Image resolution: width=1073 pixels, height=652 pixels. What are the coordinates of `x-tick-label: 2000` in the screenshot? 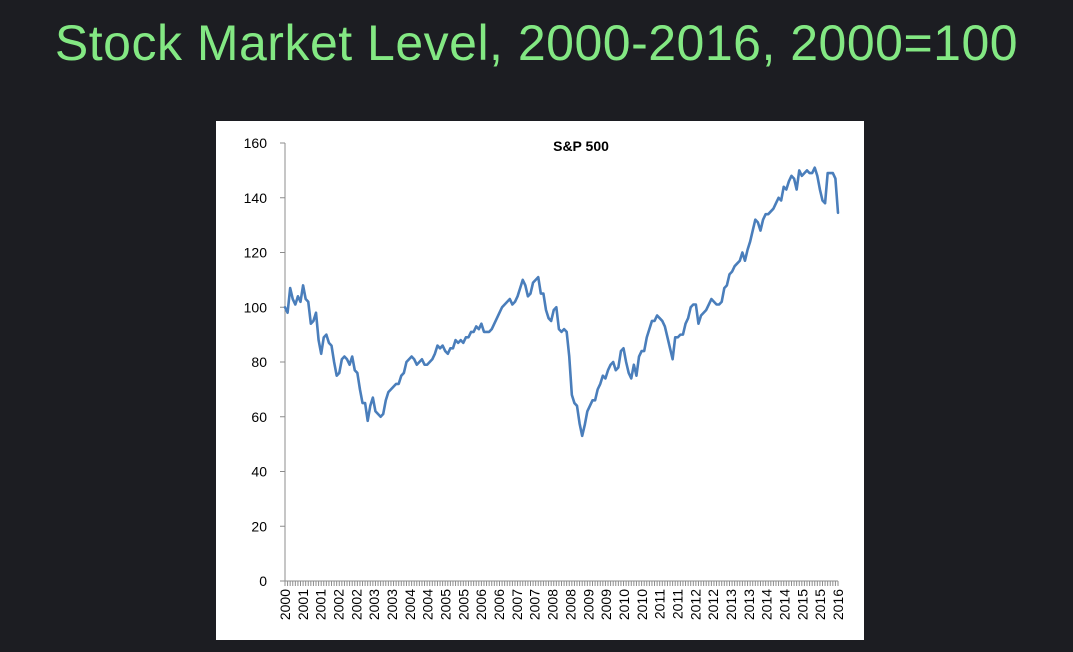 It's located at (285, 604).